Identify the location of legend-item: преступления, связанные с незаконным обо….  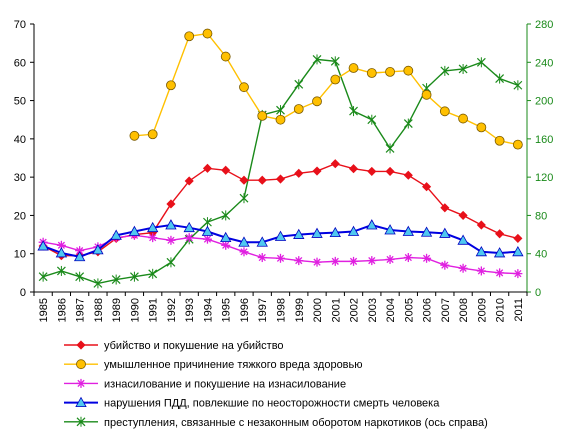
(276, 422).